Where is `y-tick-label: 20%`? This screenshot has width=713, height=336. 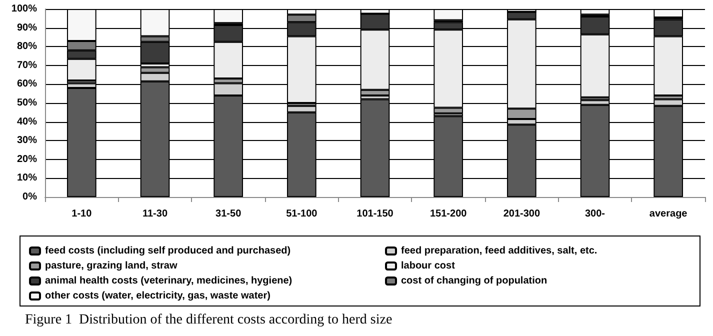
y-tick-label: 20% is located at coordinates (27, 159).